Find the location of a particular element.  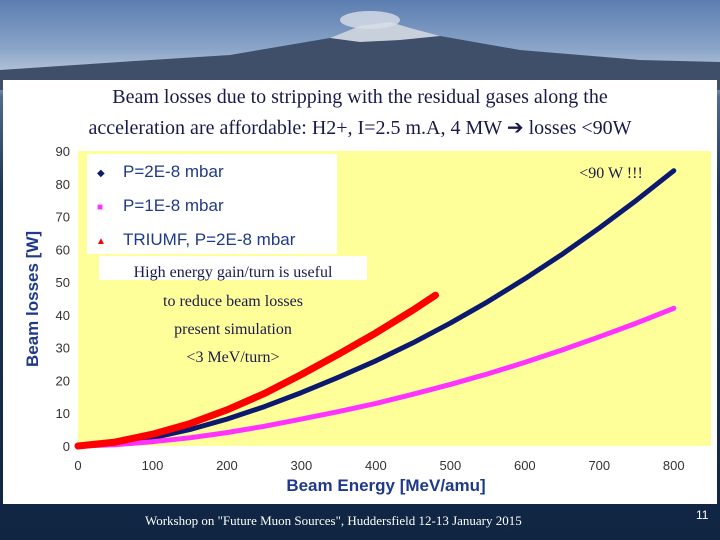

y-tick-label: 60 is located at coordinates (63, 249).